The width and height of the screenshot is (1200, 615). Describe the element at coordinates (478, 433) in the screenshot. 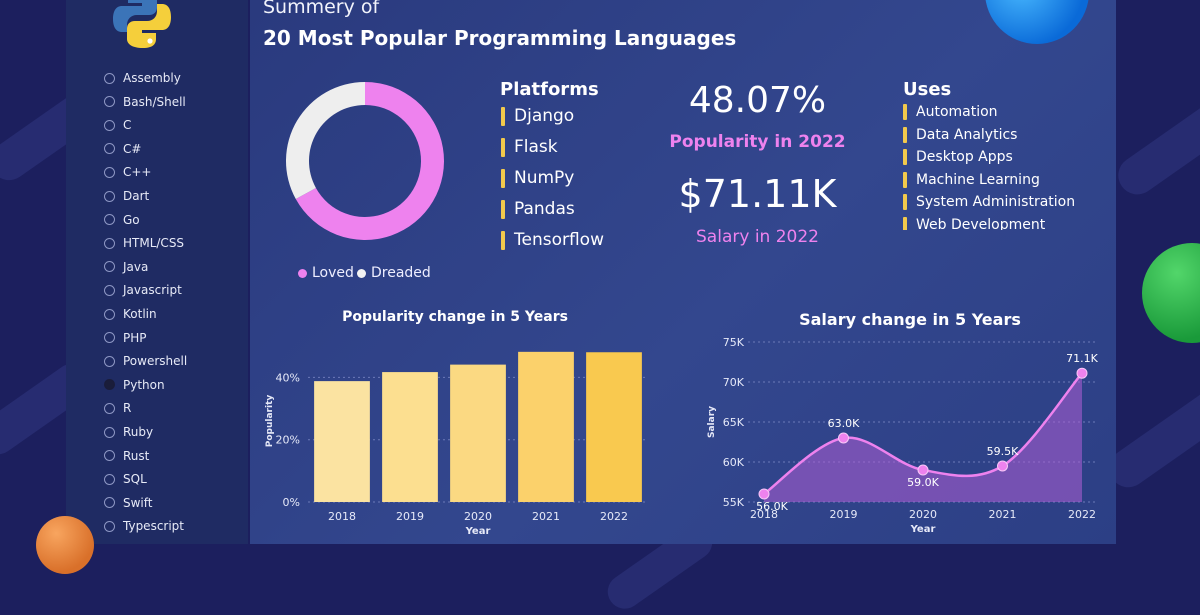

I see `bar-2020` at that location.